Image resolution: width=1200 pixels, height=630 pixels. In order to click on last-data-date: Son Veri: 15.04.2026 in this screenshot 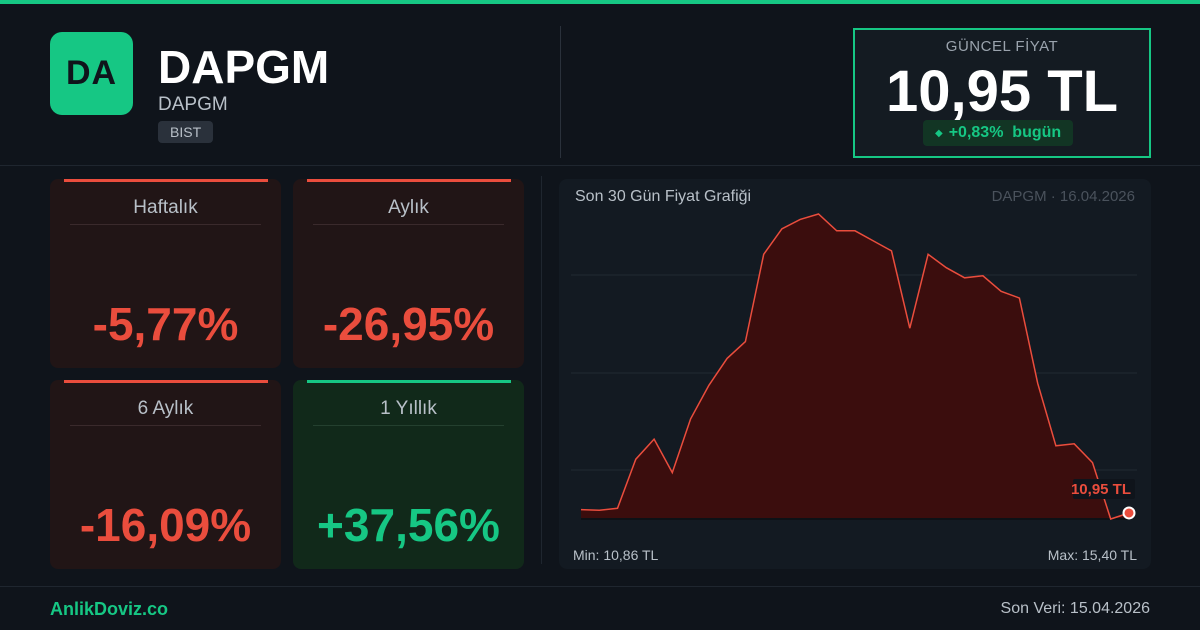, I will do `click(1075, 608)`.